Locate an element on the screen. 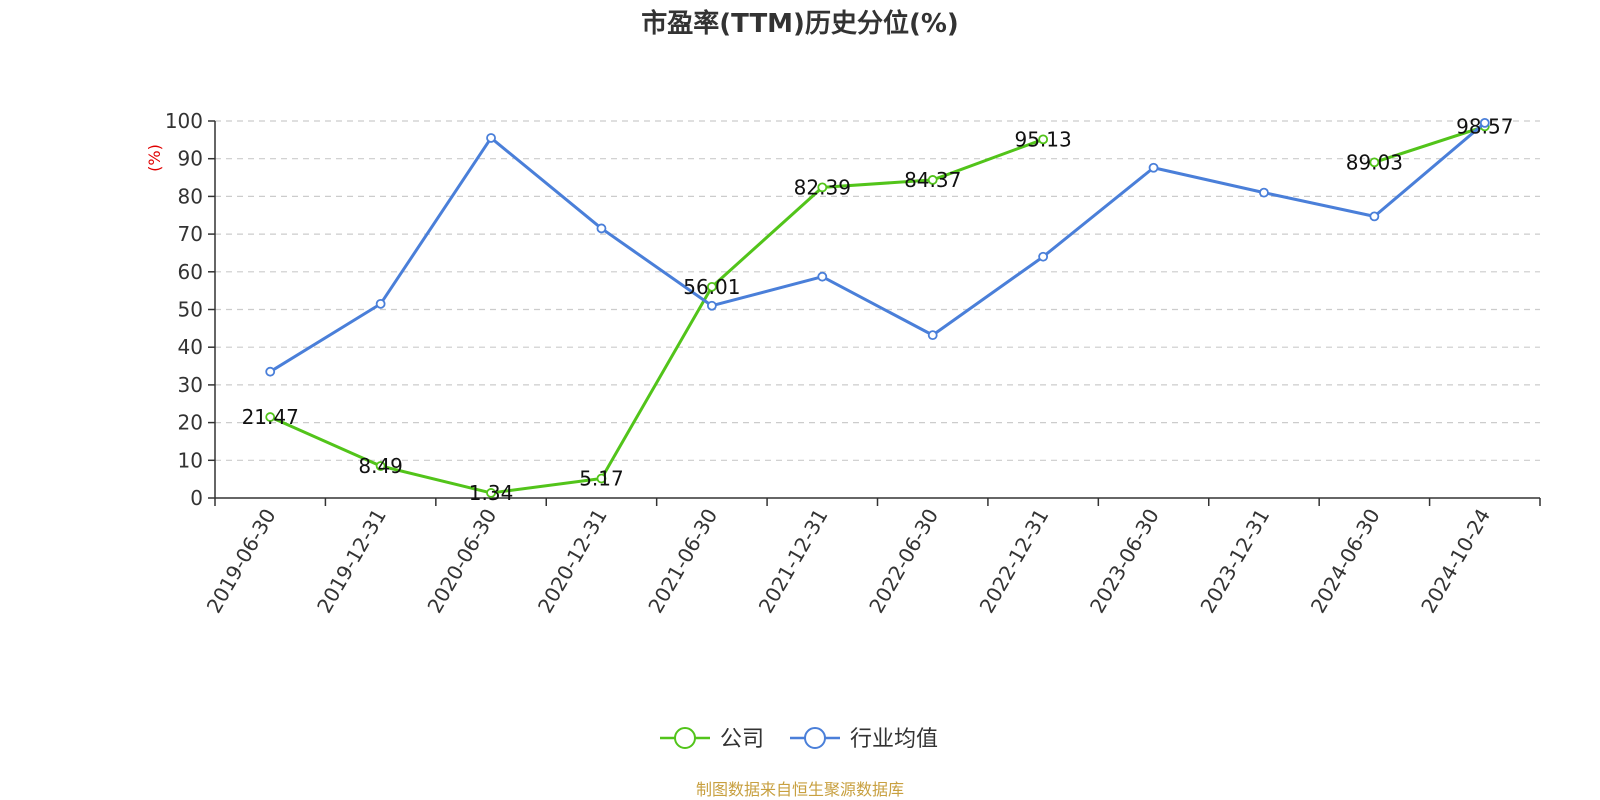 The height and width of the screenshot is (800, 1600). y-tick-label: 0 is located at coordinates (196, 498).